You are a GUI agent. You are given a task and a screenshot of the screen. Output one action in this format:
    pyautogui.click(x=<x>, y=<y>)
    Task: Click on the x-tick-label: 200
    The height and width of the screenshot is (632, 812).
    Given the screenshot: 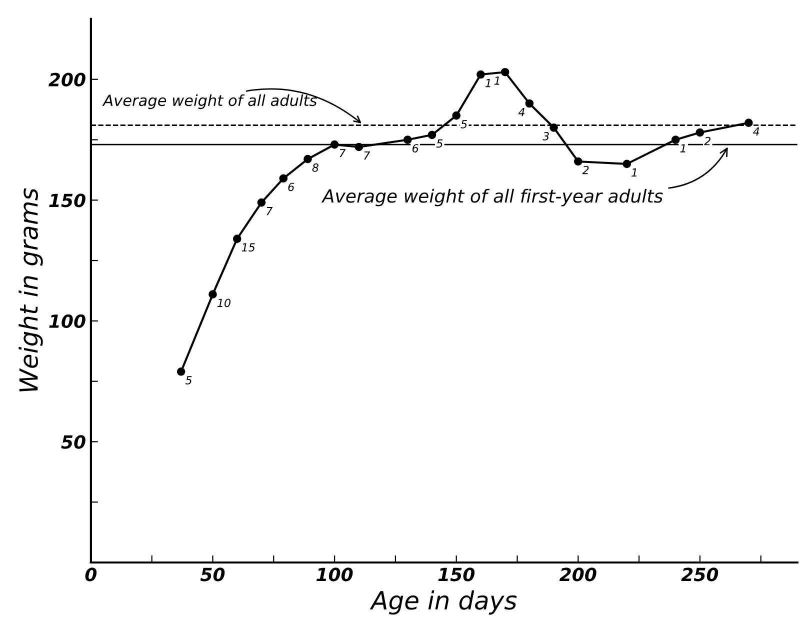 What is the action you would take?
    pyautogui.click(x=577, y=575)
    